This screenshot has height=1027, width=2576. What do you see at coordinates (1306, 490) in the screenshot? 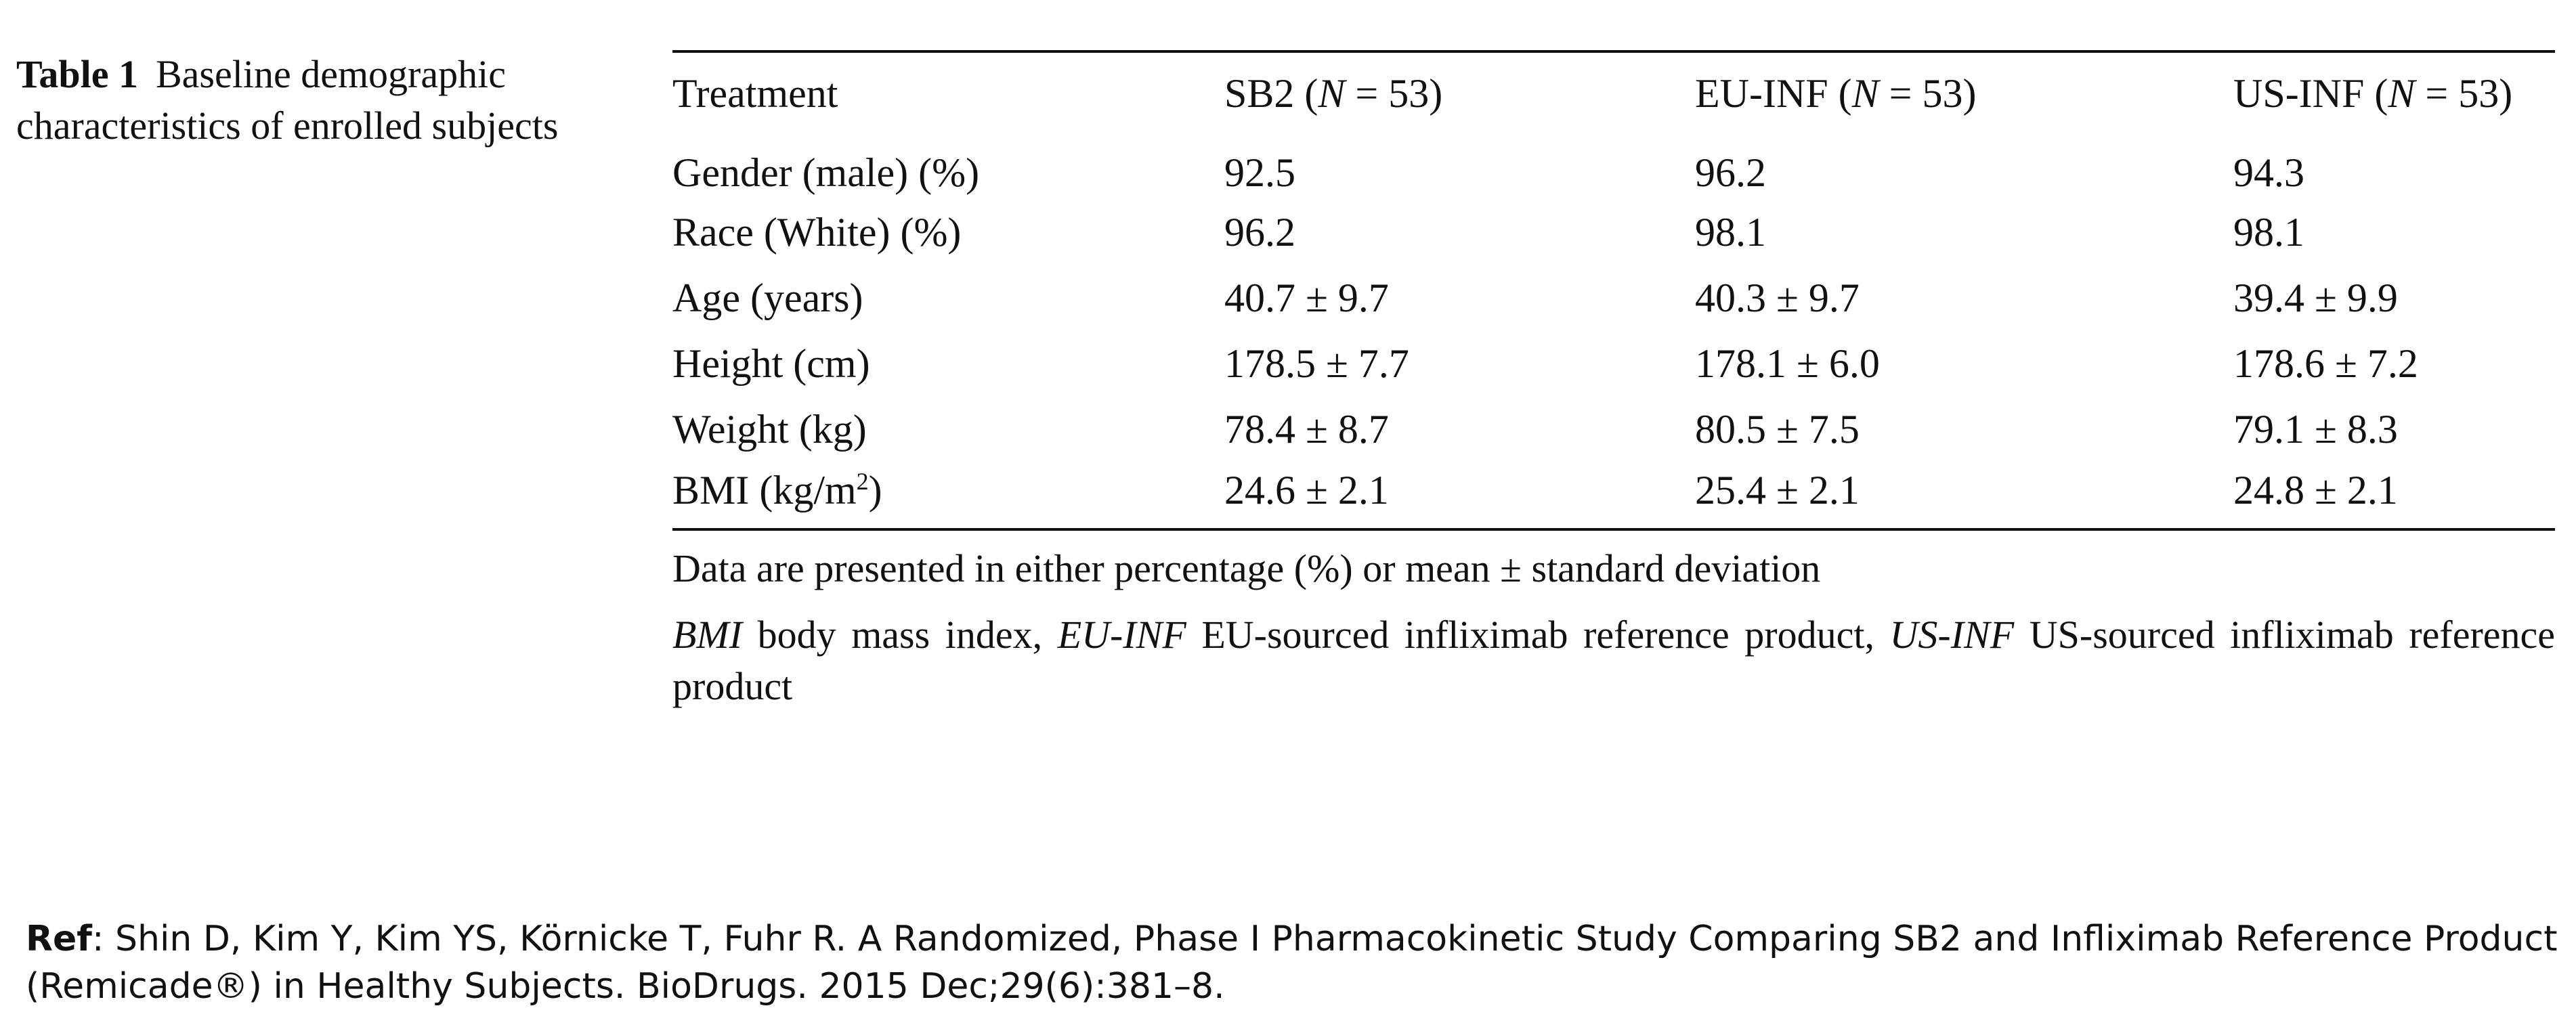
I see `table-cell: 24.6 ± 2.1` at bounding box center [1306, 490].